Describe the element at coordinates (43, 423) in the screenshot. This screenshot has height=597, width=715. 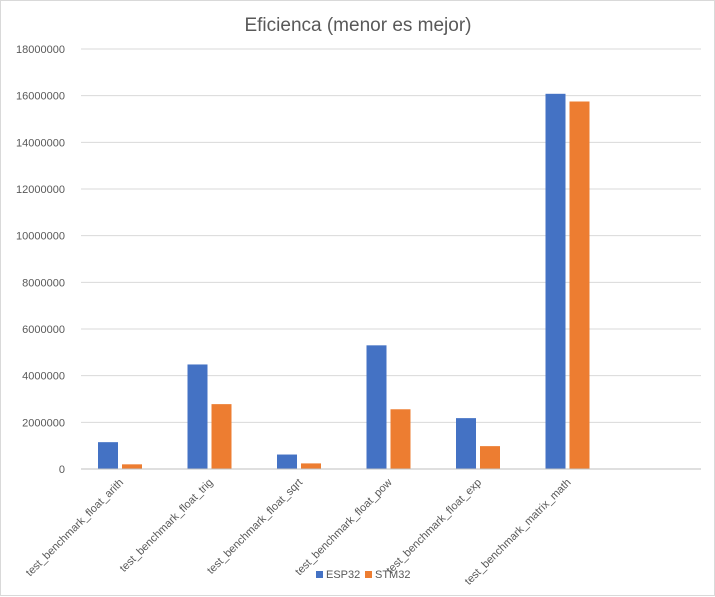
I see `y-tick-label: 2000000` at that location.